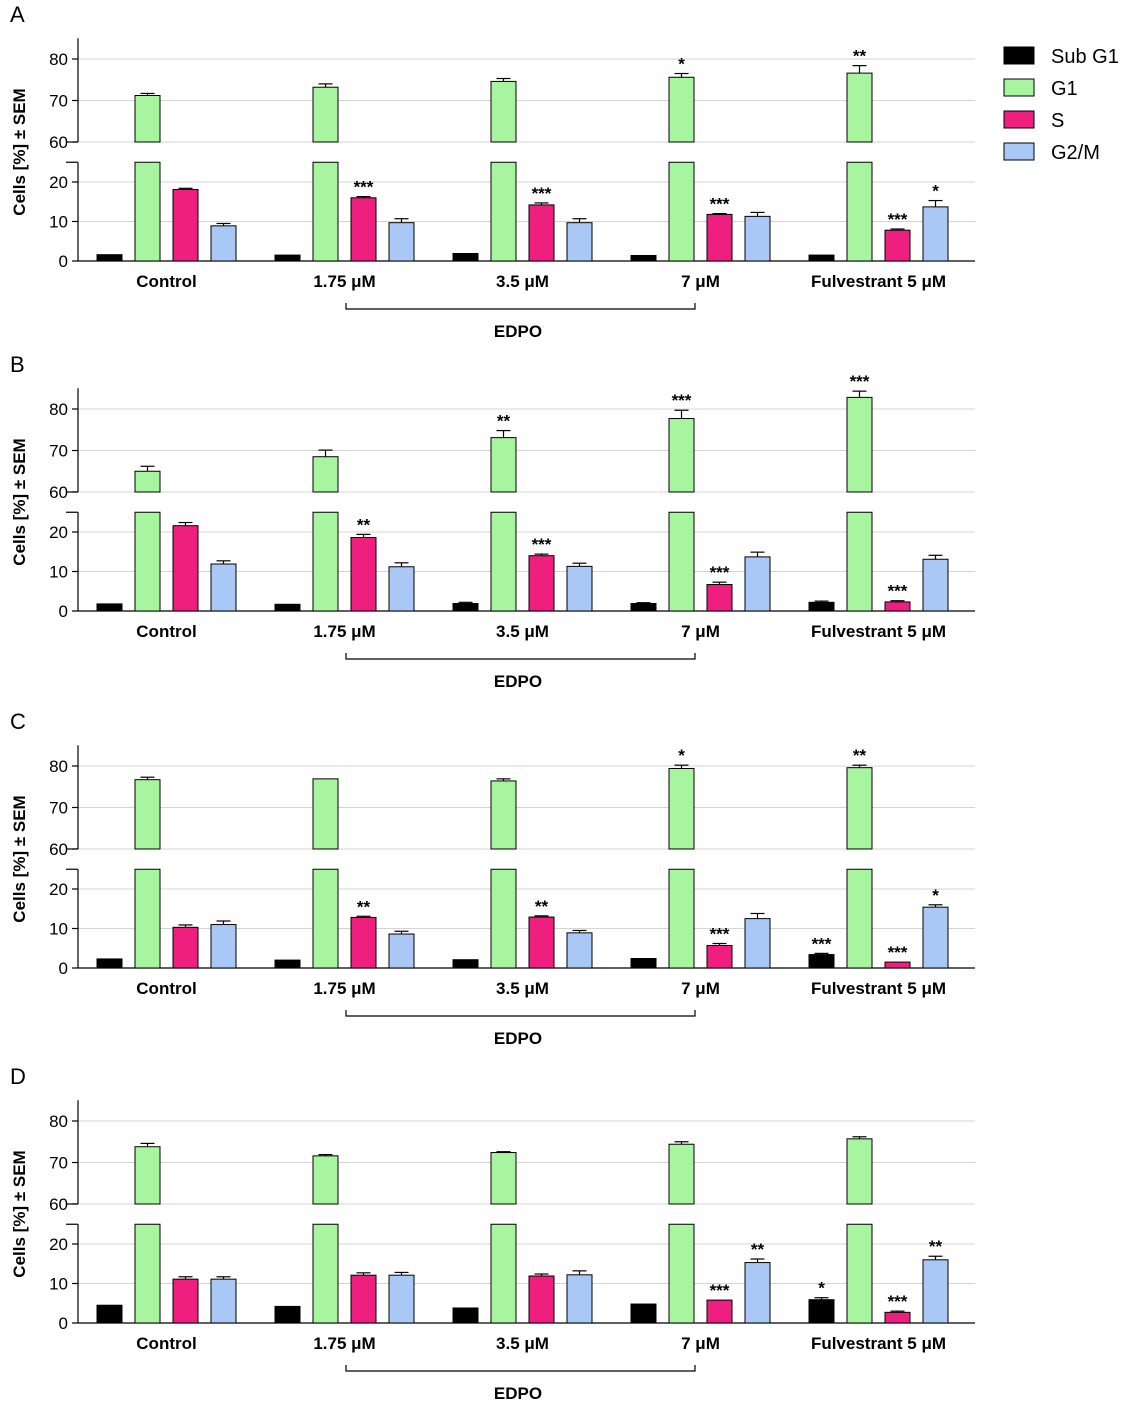  I want to click on y-tick-label: 70, so click(58, 101).